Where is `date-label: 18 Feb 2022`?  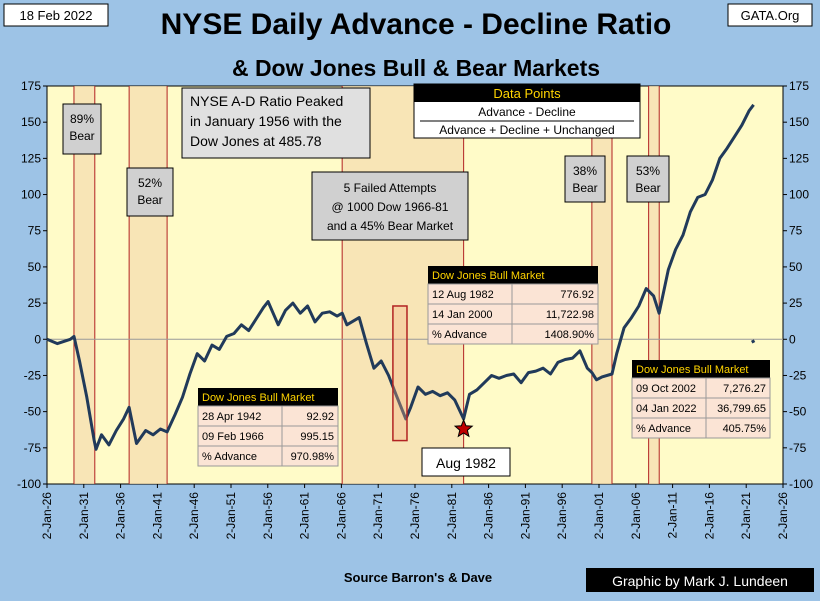
date-label: 18 Feb 2022 is located at coordinates (55, 15).